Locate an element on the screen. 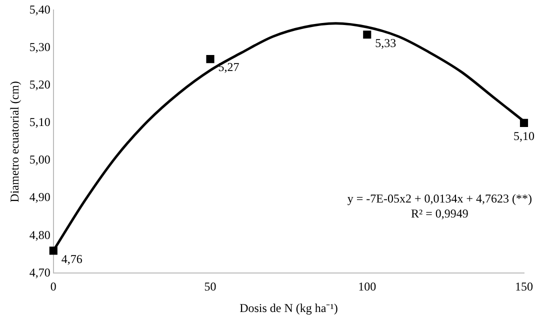 This screenshot has height=322, width=548. y-tick-label: 4,70 is located at coordinates (39, 272).